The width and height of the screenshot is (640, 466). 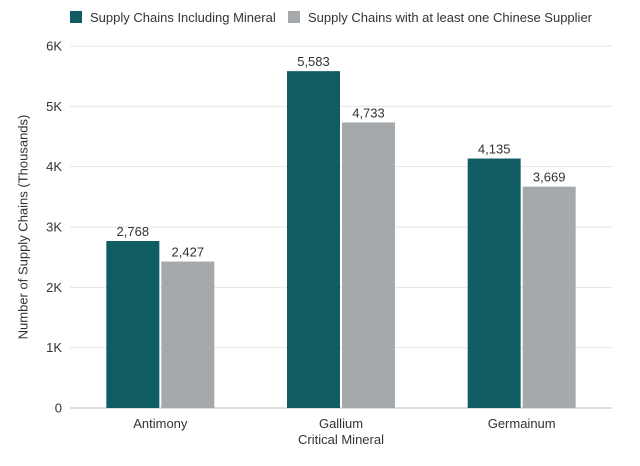 I want to click on data-label: 2,427, so click(x=188, y=252).